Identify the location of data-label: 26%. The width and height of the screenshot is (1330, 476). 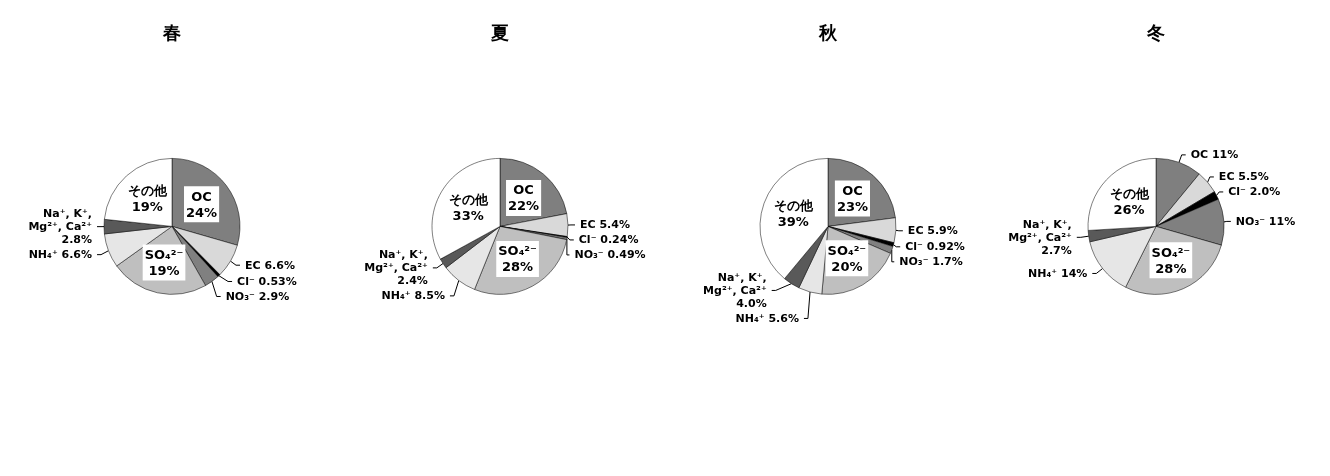
(1129, 209).